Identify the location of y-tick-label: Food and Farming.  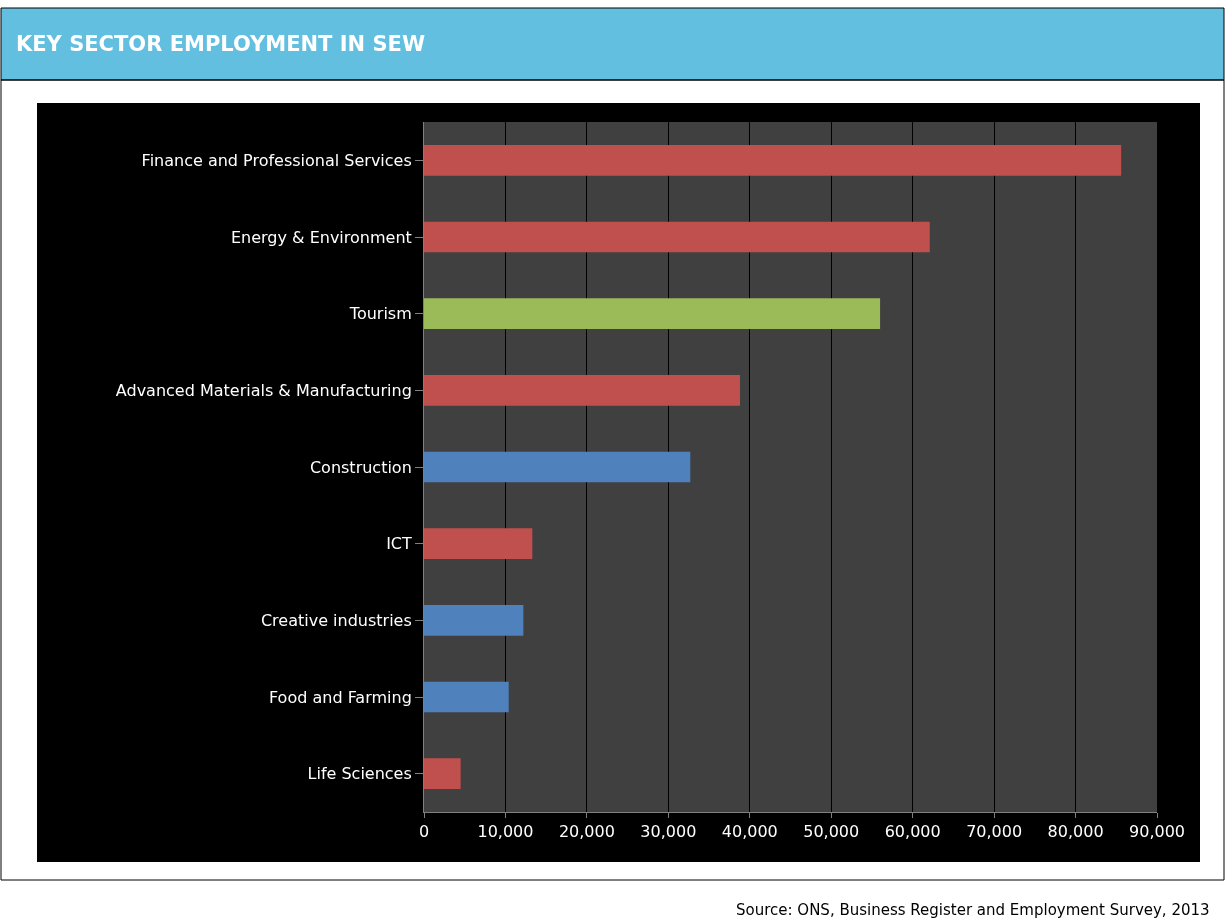
(340, 697).